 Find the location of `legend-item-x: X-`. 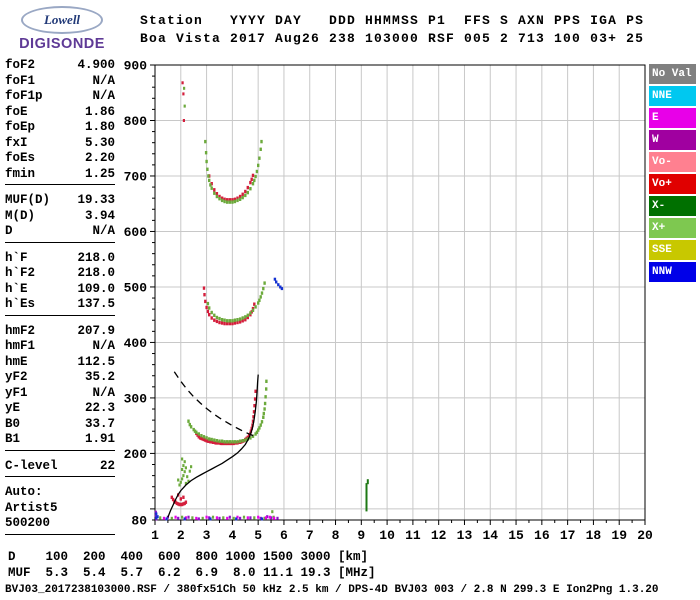

legend-item-x: X- is located at coordinates (672, 206).